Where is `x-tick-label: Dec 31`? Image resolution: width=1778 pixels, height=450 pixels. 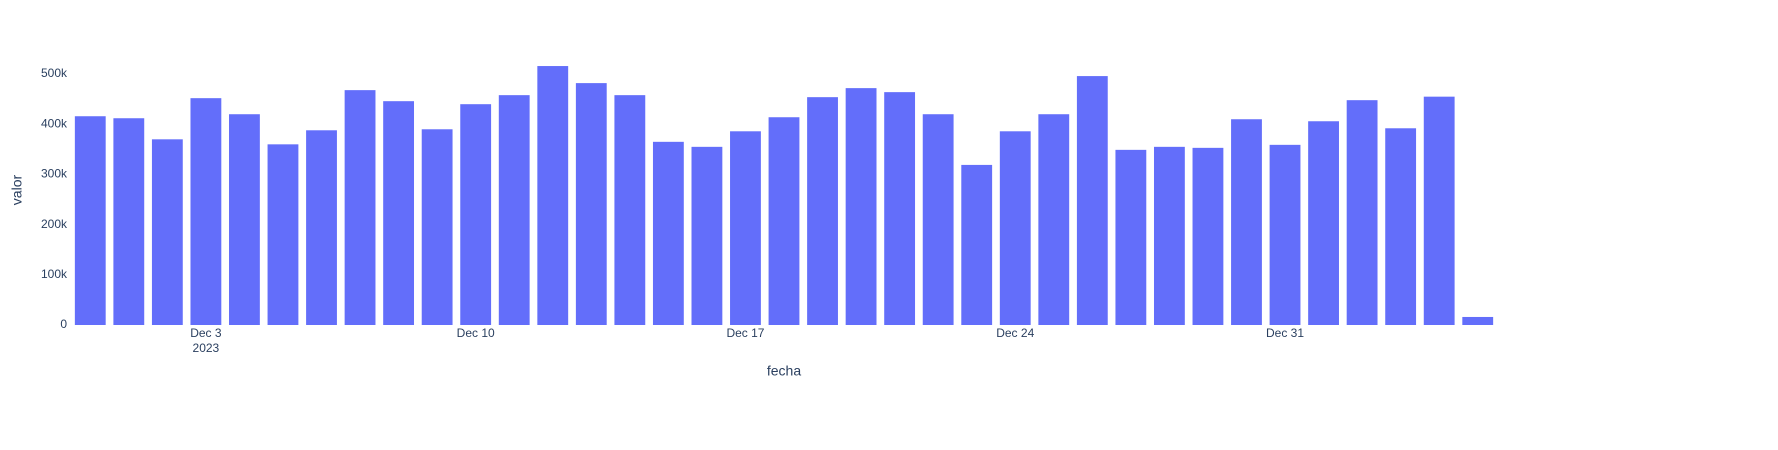 x-tick-label: Dec 31 is located at coordinates (1285, 333).